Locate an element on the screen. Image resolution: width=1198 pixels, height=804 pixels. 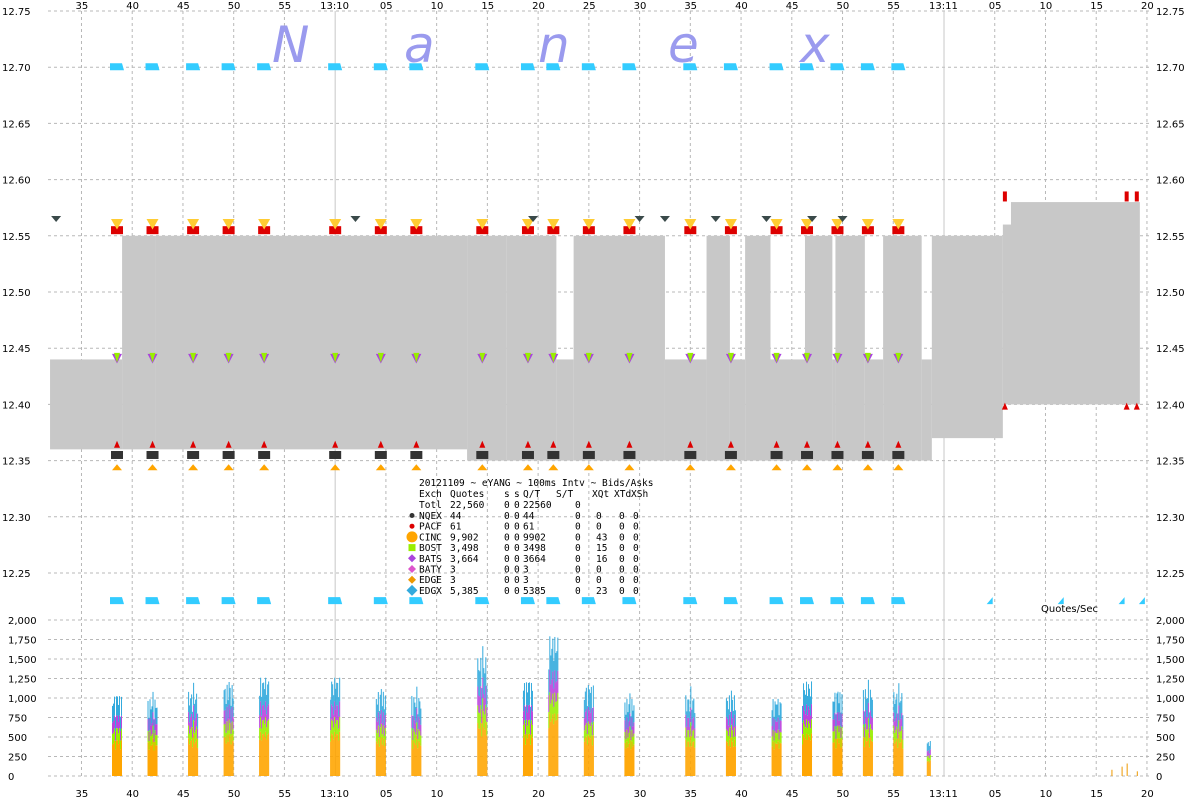
stats-header-cell: XTd is located at coordinates (622, 494).